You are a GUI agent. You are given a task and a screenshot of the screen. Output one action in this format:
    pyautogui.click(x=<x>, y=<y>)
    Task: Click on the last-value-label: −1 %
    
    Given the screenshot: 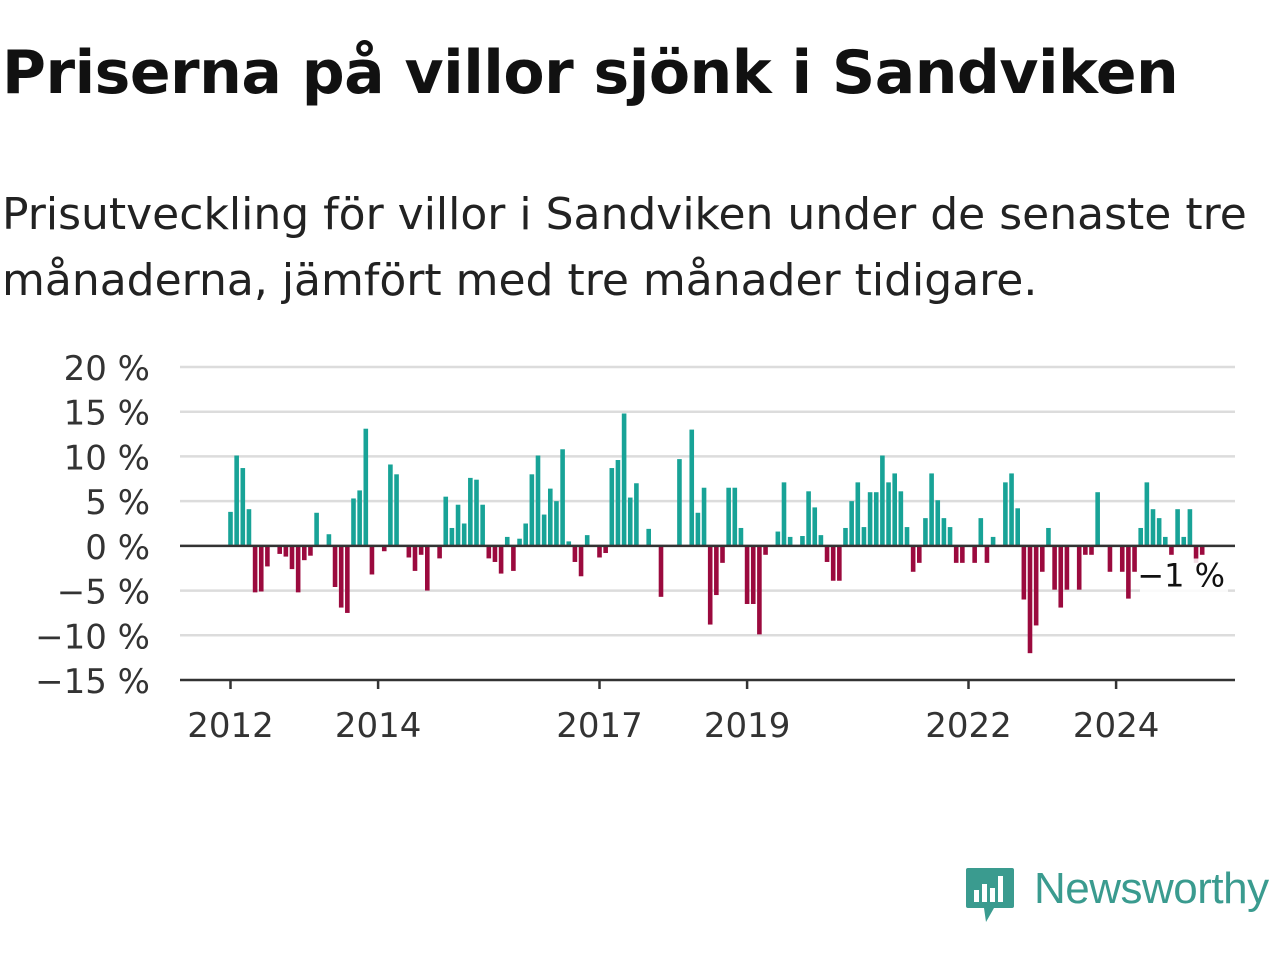 What is the action you would take?
    pyautogui.click(x=1181, y=576)
    